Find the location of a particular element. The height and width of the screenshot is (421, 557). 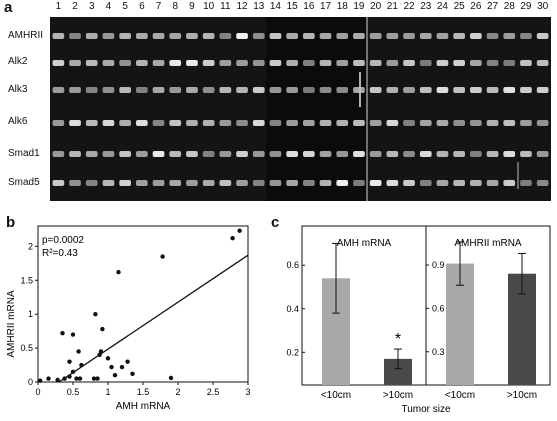

lane-number: 26 is located at coordinates (476, 6).